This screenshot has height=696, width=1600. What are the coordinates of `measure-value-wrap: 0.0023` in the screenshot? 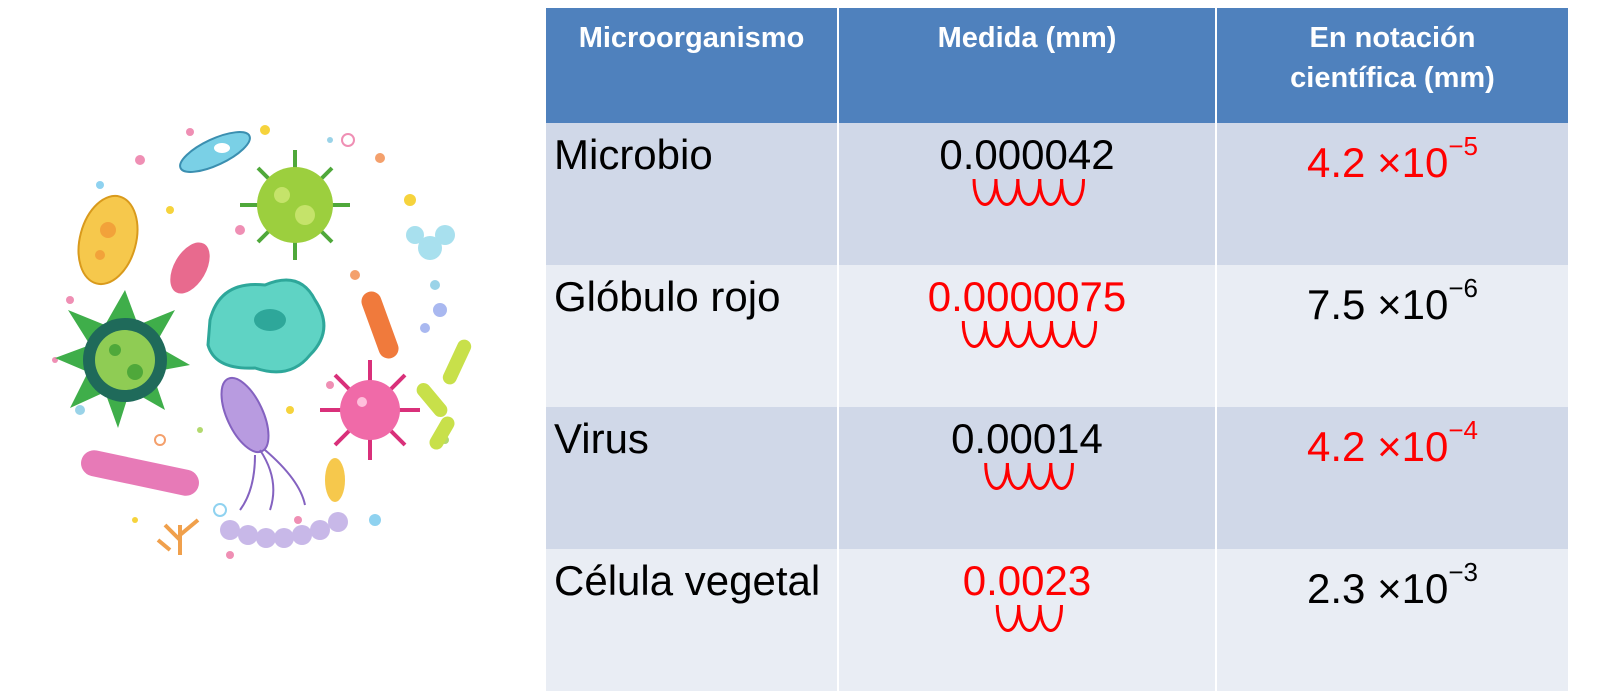 It's located at (1027, 594).